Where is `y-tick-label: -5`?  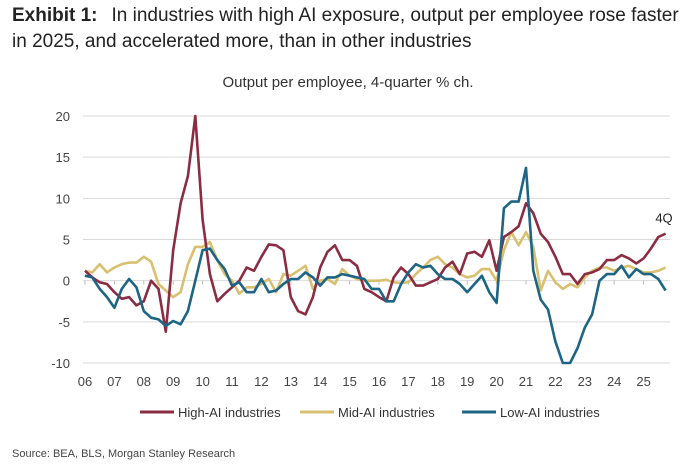 y-tick-label: -5 is located at coordinates (64, 322).